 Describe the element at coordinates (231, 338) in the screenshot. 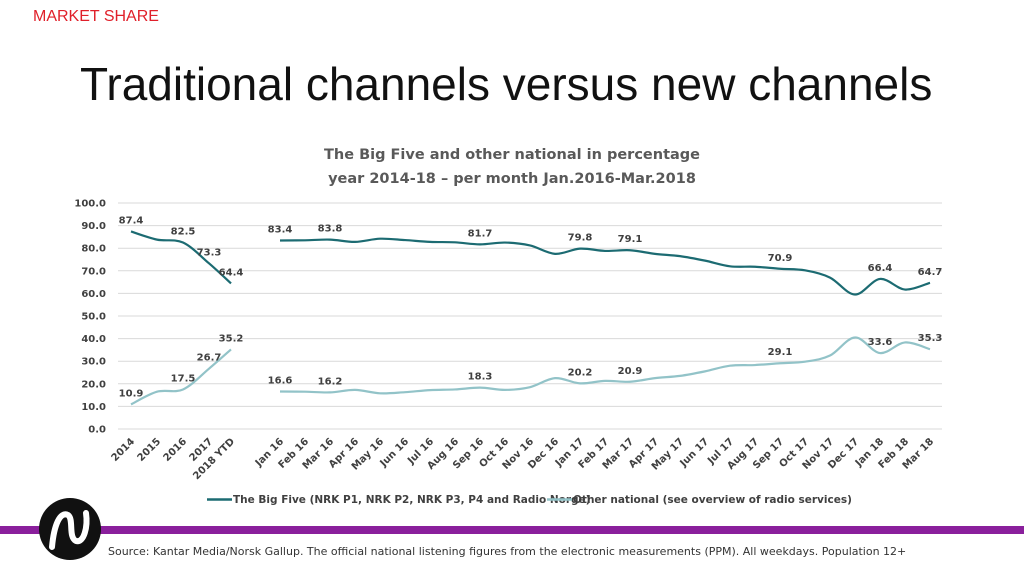

I see `data-label: 35.2` at that location.